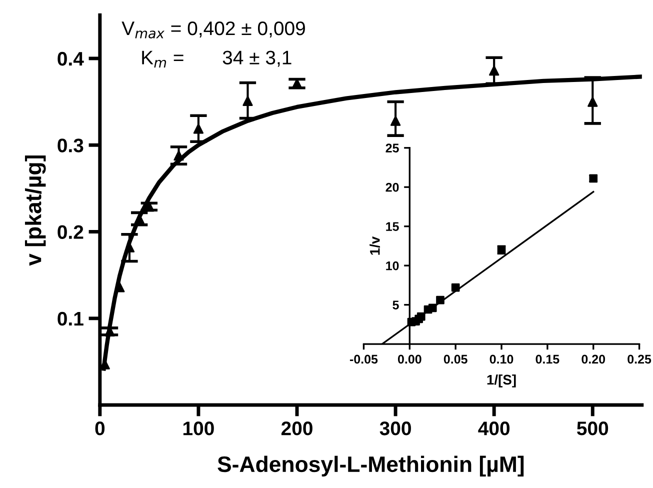 The image size is (653, 488). I want to click on x-axis-title: 1/[S], so click(501, 381).